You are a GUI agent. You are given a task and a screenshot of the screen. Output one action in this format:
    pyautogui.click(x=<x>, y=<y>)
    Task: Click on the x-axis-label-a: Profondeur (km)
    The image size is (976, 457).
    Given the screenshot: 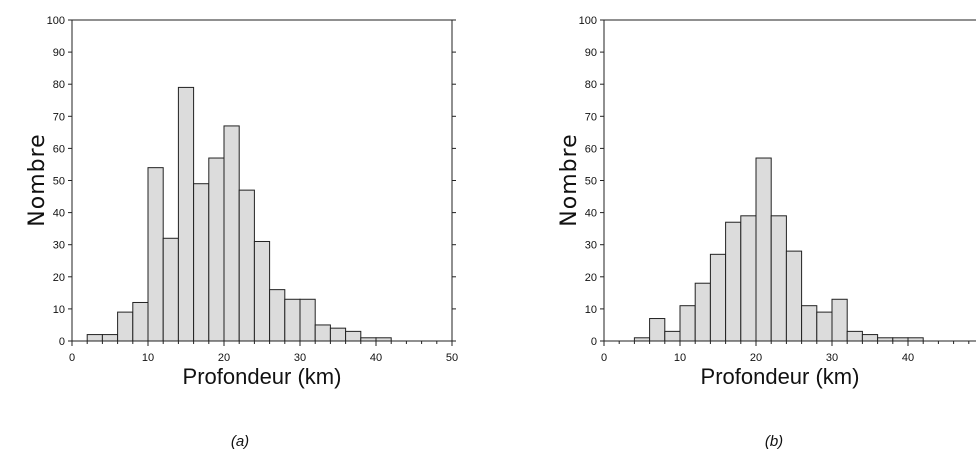 What is the action you would take?
    pyautogui.click(x=262, y=376)
    